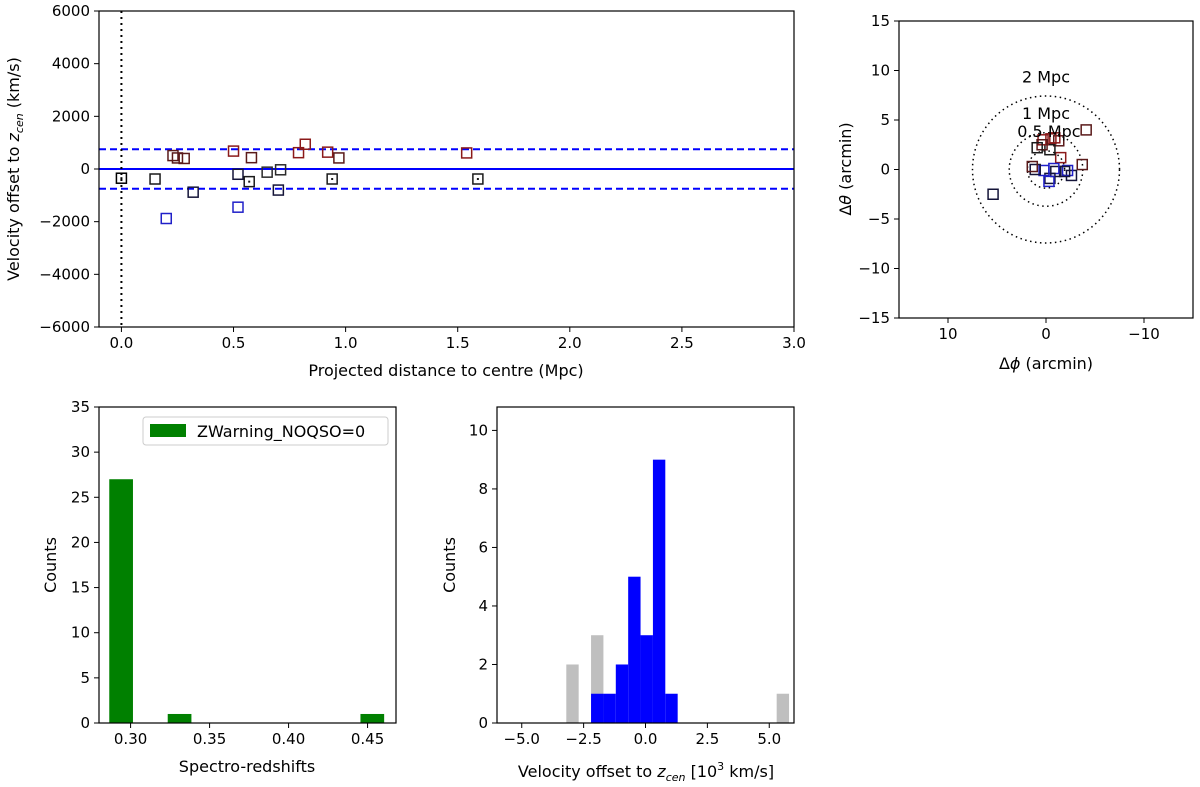  I want to click on velocity-histogram-xtick-label: −2.5, so click(583, 739).